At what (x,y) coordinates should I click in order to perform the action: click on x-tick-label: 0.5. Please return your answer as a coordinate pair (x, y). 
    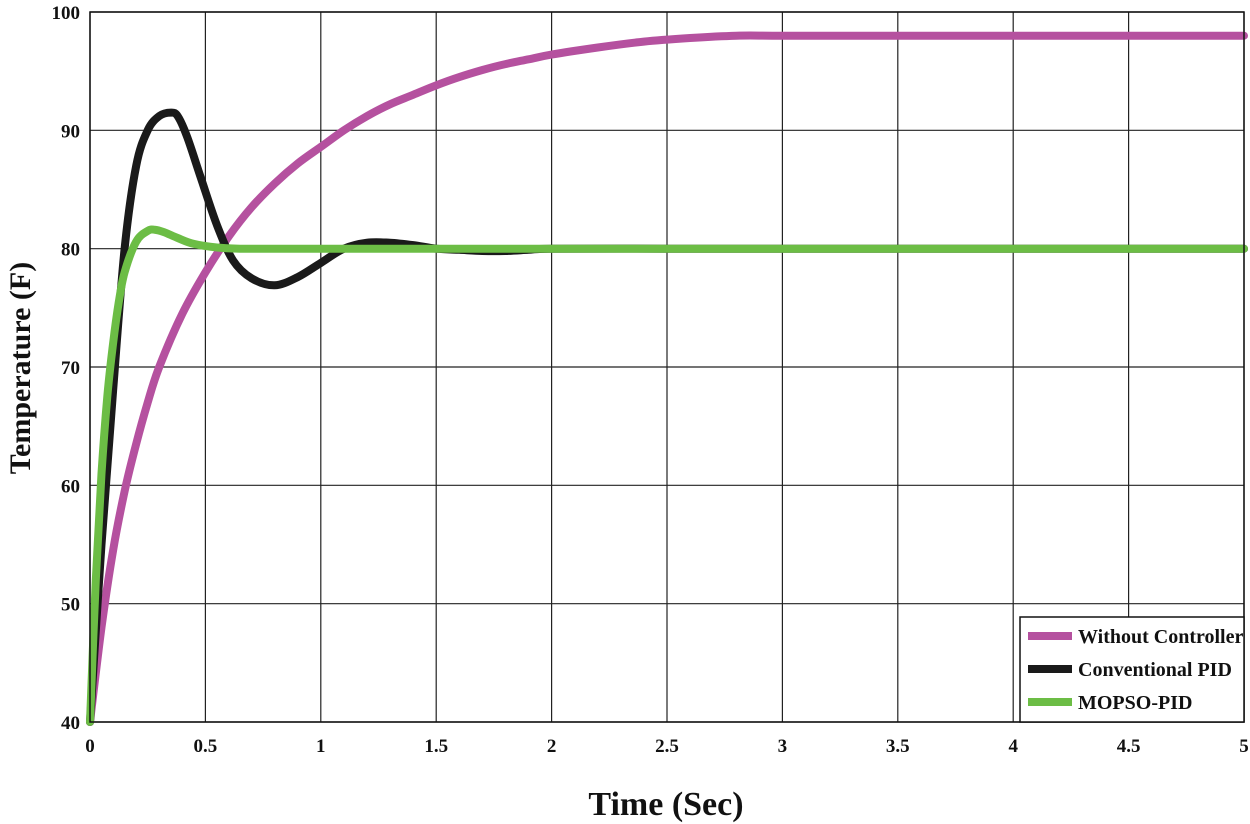
    Looking at the image, I should click on (206, 746).